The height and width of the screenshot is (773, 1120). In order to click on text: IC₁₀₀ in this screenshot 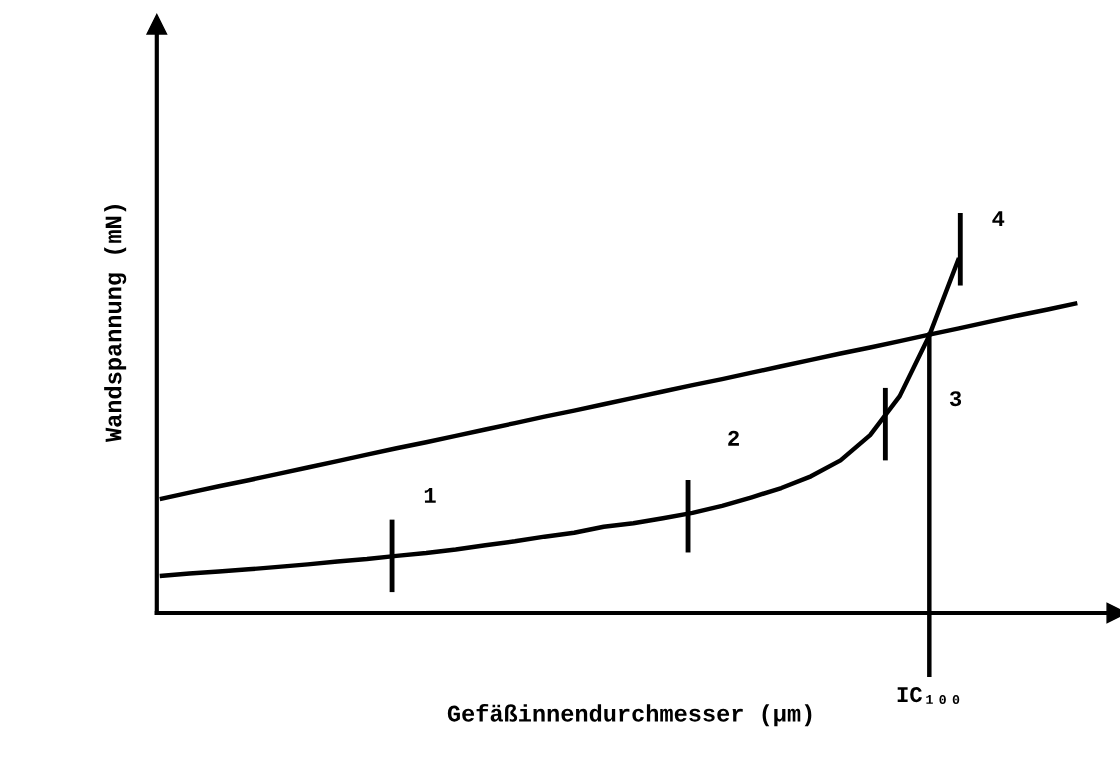, I will do `click(928, 696)`.